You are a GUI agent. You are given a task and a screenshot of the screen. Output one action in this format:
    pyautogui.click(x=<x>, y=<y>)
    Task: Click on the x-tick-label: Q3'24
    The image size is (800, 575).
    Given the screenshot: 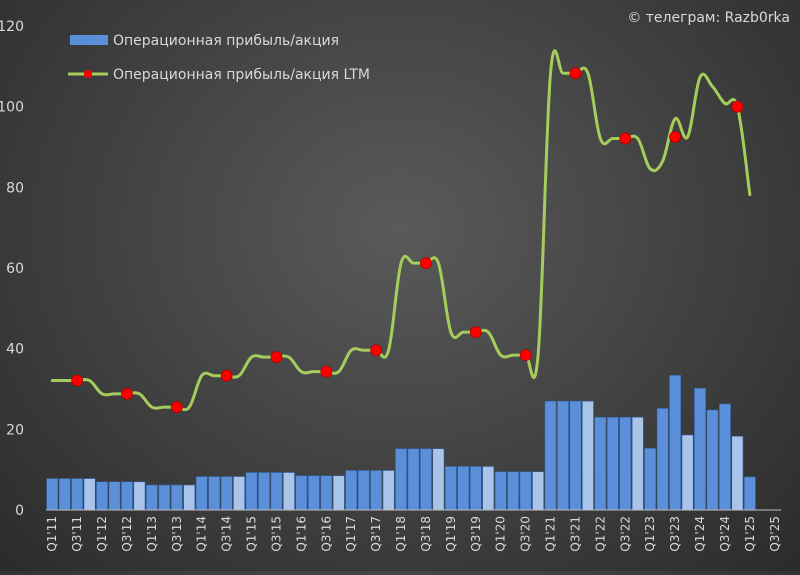 What is the action you would take?
    pyautogui.click(x=725, y=534)
    